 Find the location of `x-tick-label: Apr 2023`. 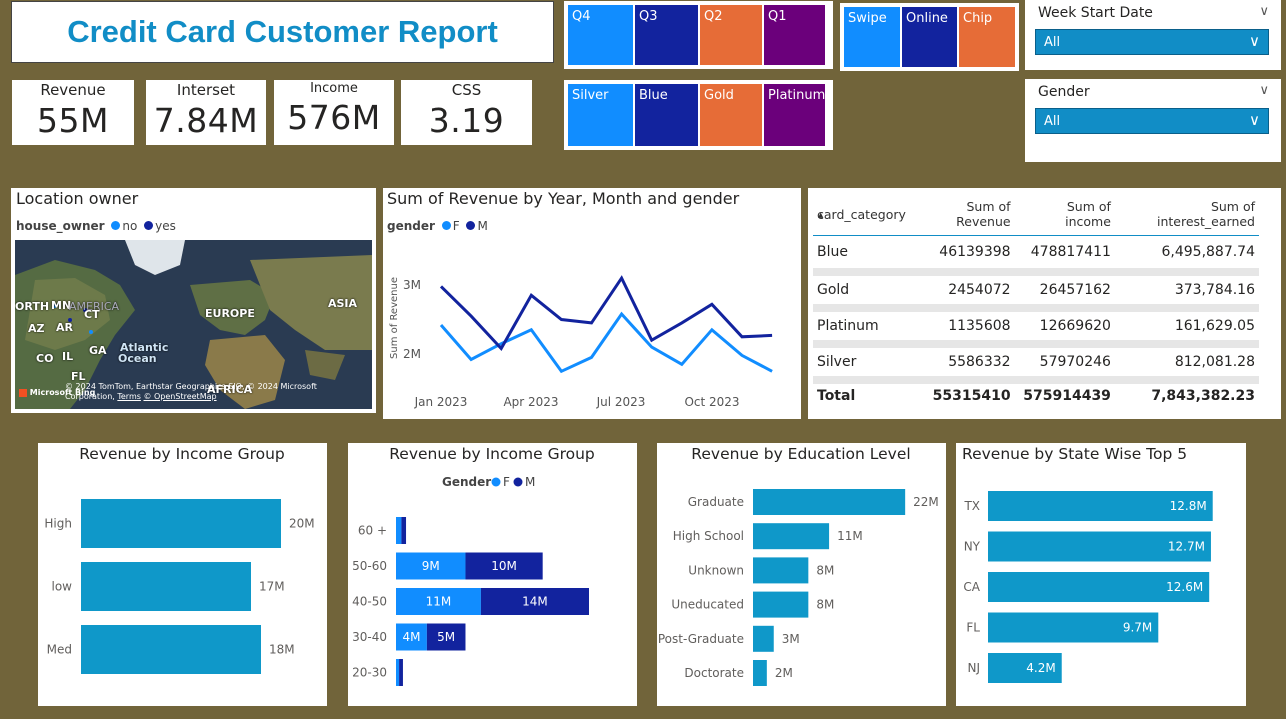

x-tick-label: Apr 2023 is located at coordinates (530, 402).